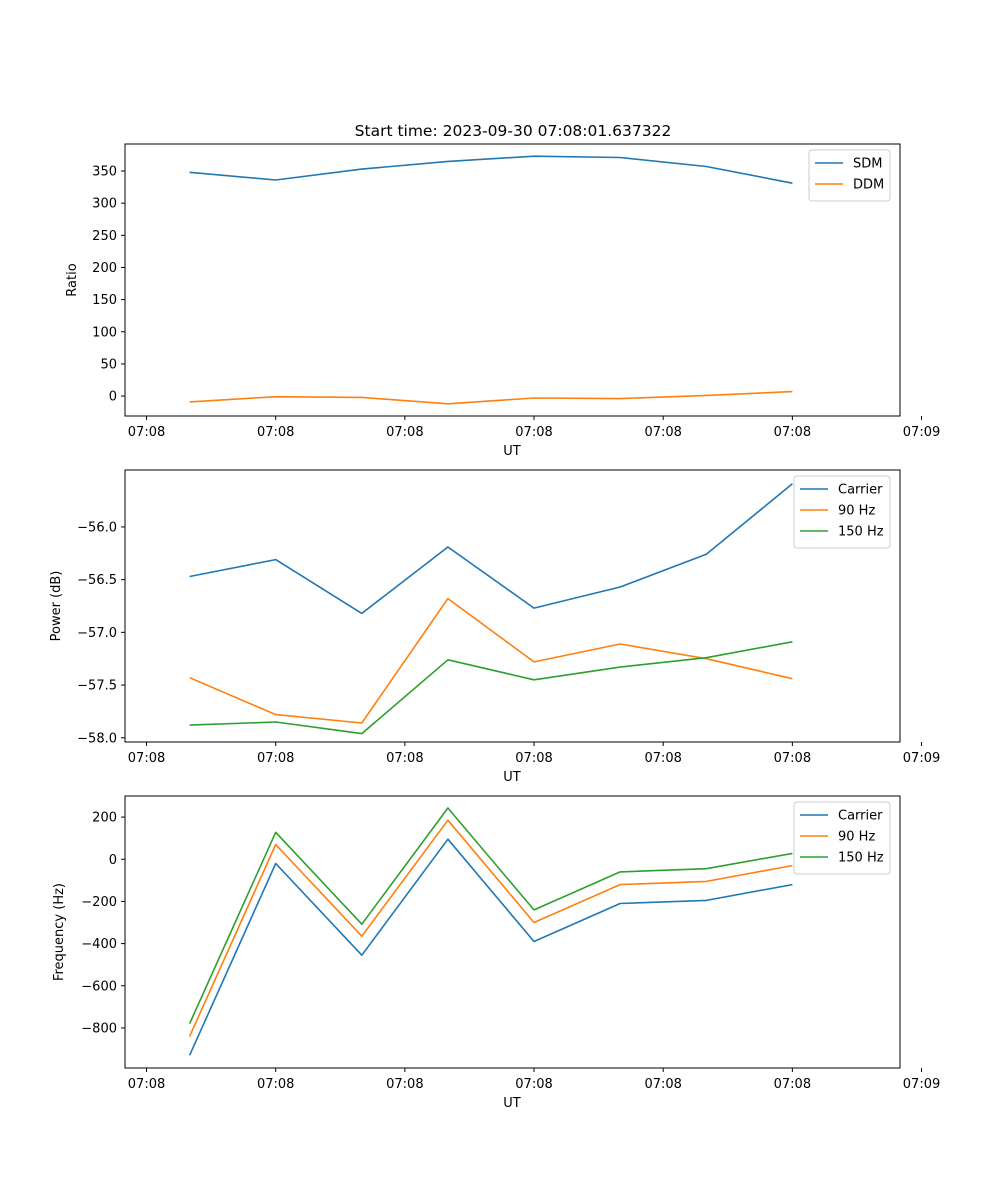 The width and height of the screenshot is (1000, 1200). What do you see at coordinates (99, 944) in the screenshot?
I see `y-tick-label: −400` at bounding box center [99, 944].